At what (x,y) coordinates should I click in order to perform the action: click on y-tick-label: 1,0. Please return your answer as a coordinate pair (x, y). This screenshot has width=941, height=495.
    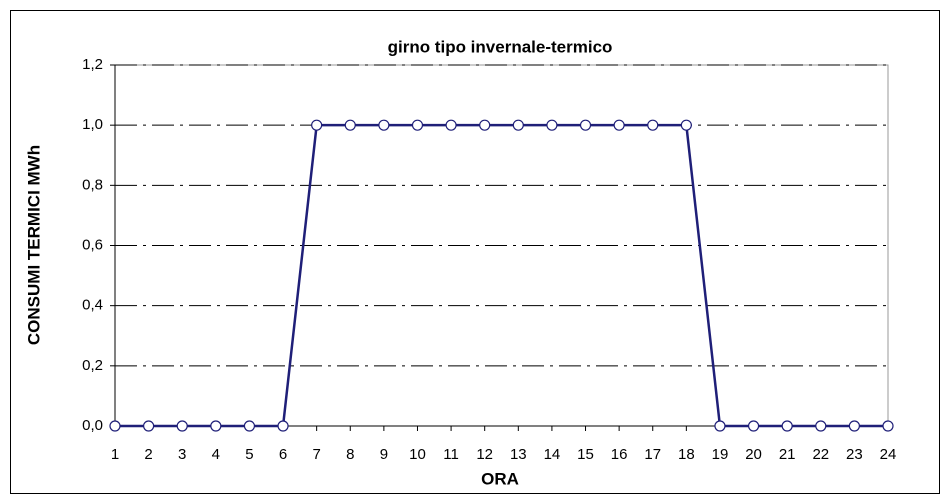
    Looking at the image, I should click on (92, 124).